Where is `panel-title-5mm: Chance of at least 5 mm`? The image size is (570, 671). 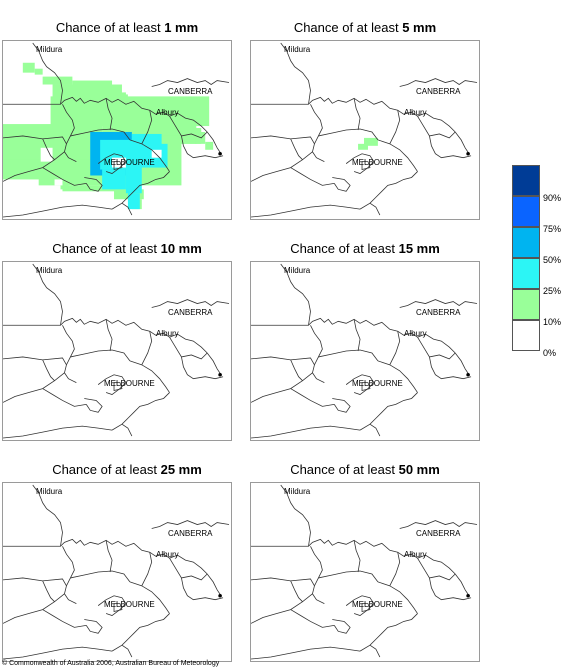
panel-title-5mm: Chance of at least 5 mm is located at coordinates (365, 27).